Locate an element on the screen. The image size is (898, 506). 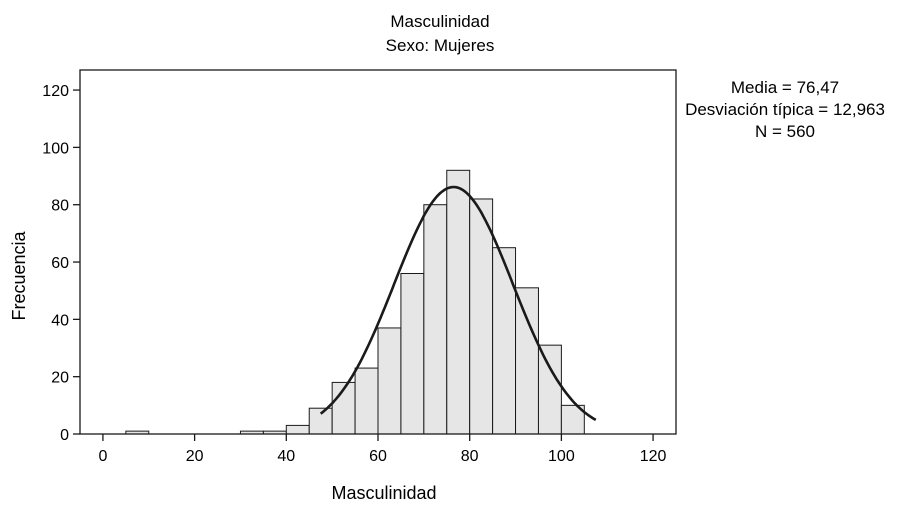
y-tick-label: 80 is located at coordinates (60, 206).